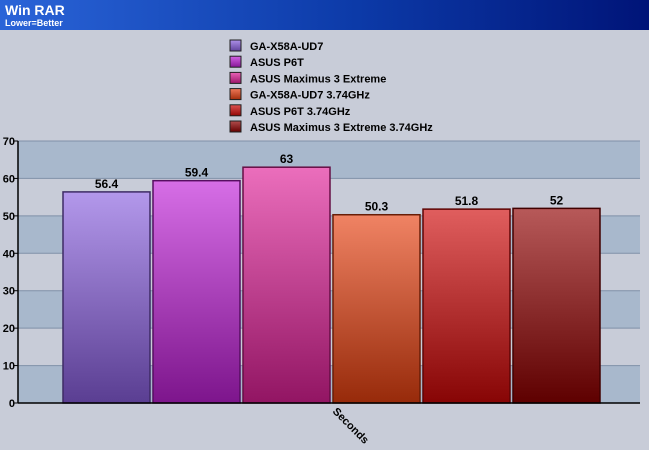  Describe the element at coordinates (9, 329) in the screenshot. I see `y-tick-label: 20` at that location.